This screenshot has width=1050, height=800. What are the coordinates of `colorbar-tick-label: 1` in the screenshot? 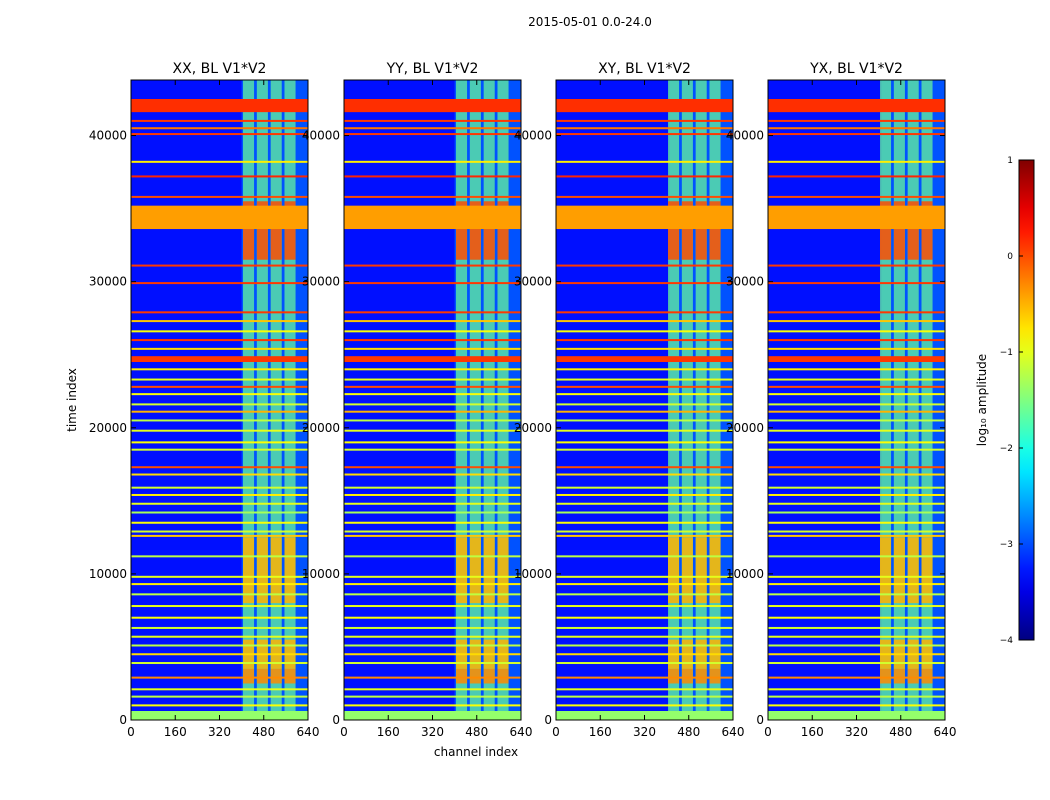 It's located at (1010, 161).